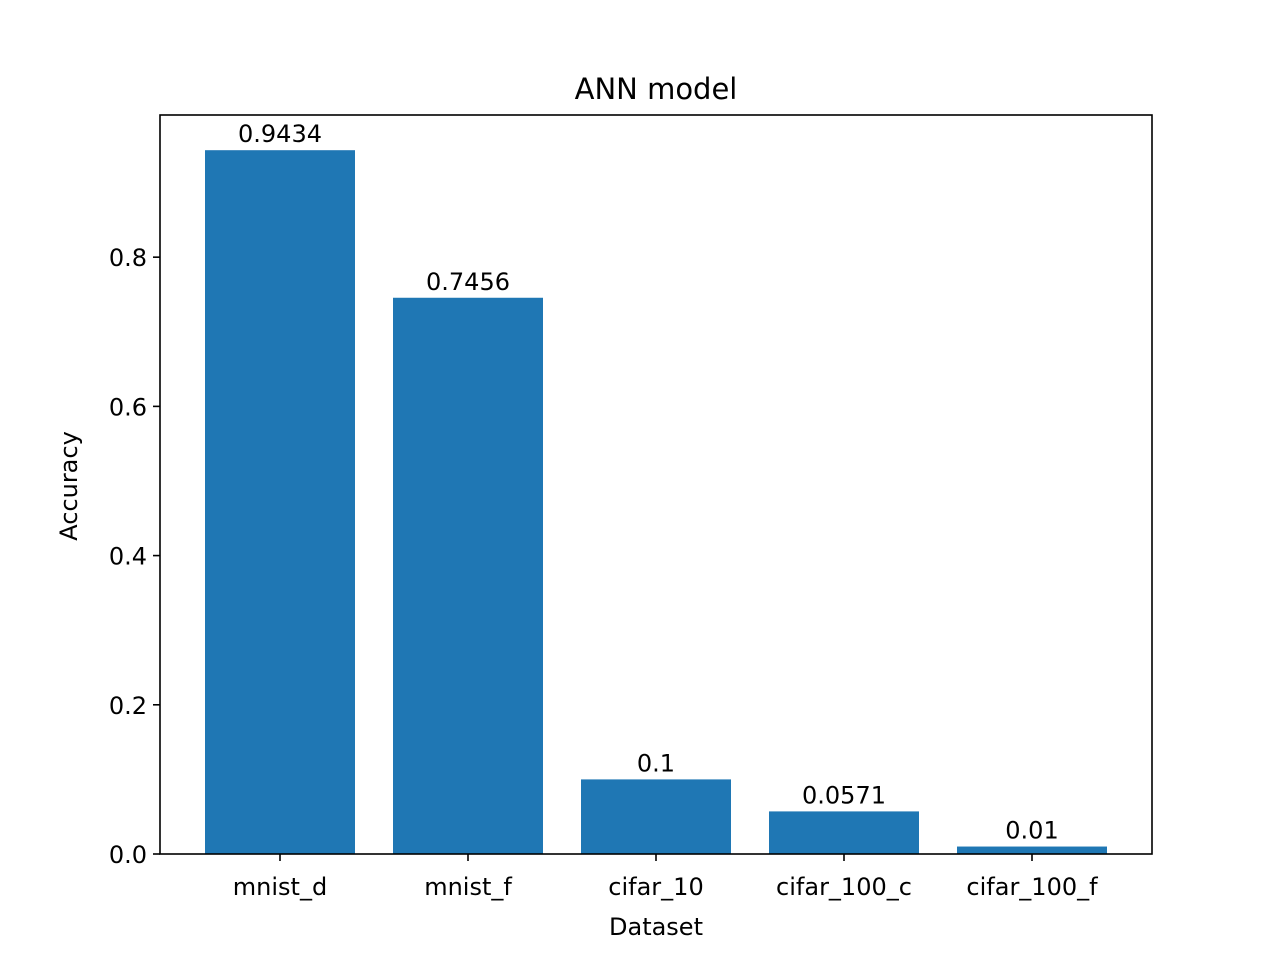  I want to click on data-label-cifar_100_c: 0.0571, so click(844, 795).